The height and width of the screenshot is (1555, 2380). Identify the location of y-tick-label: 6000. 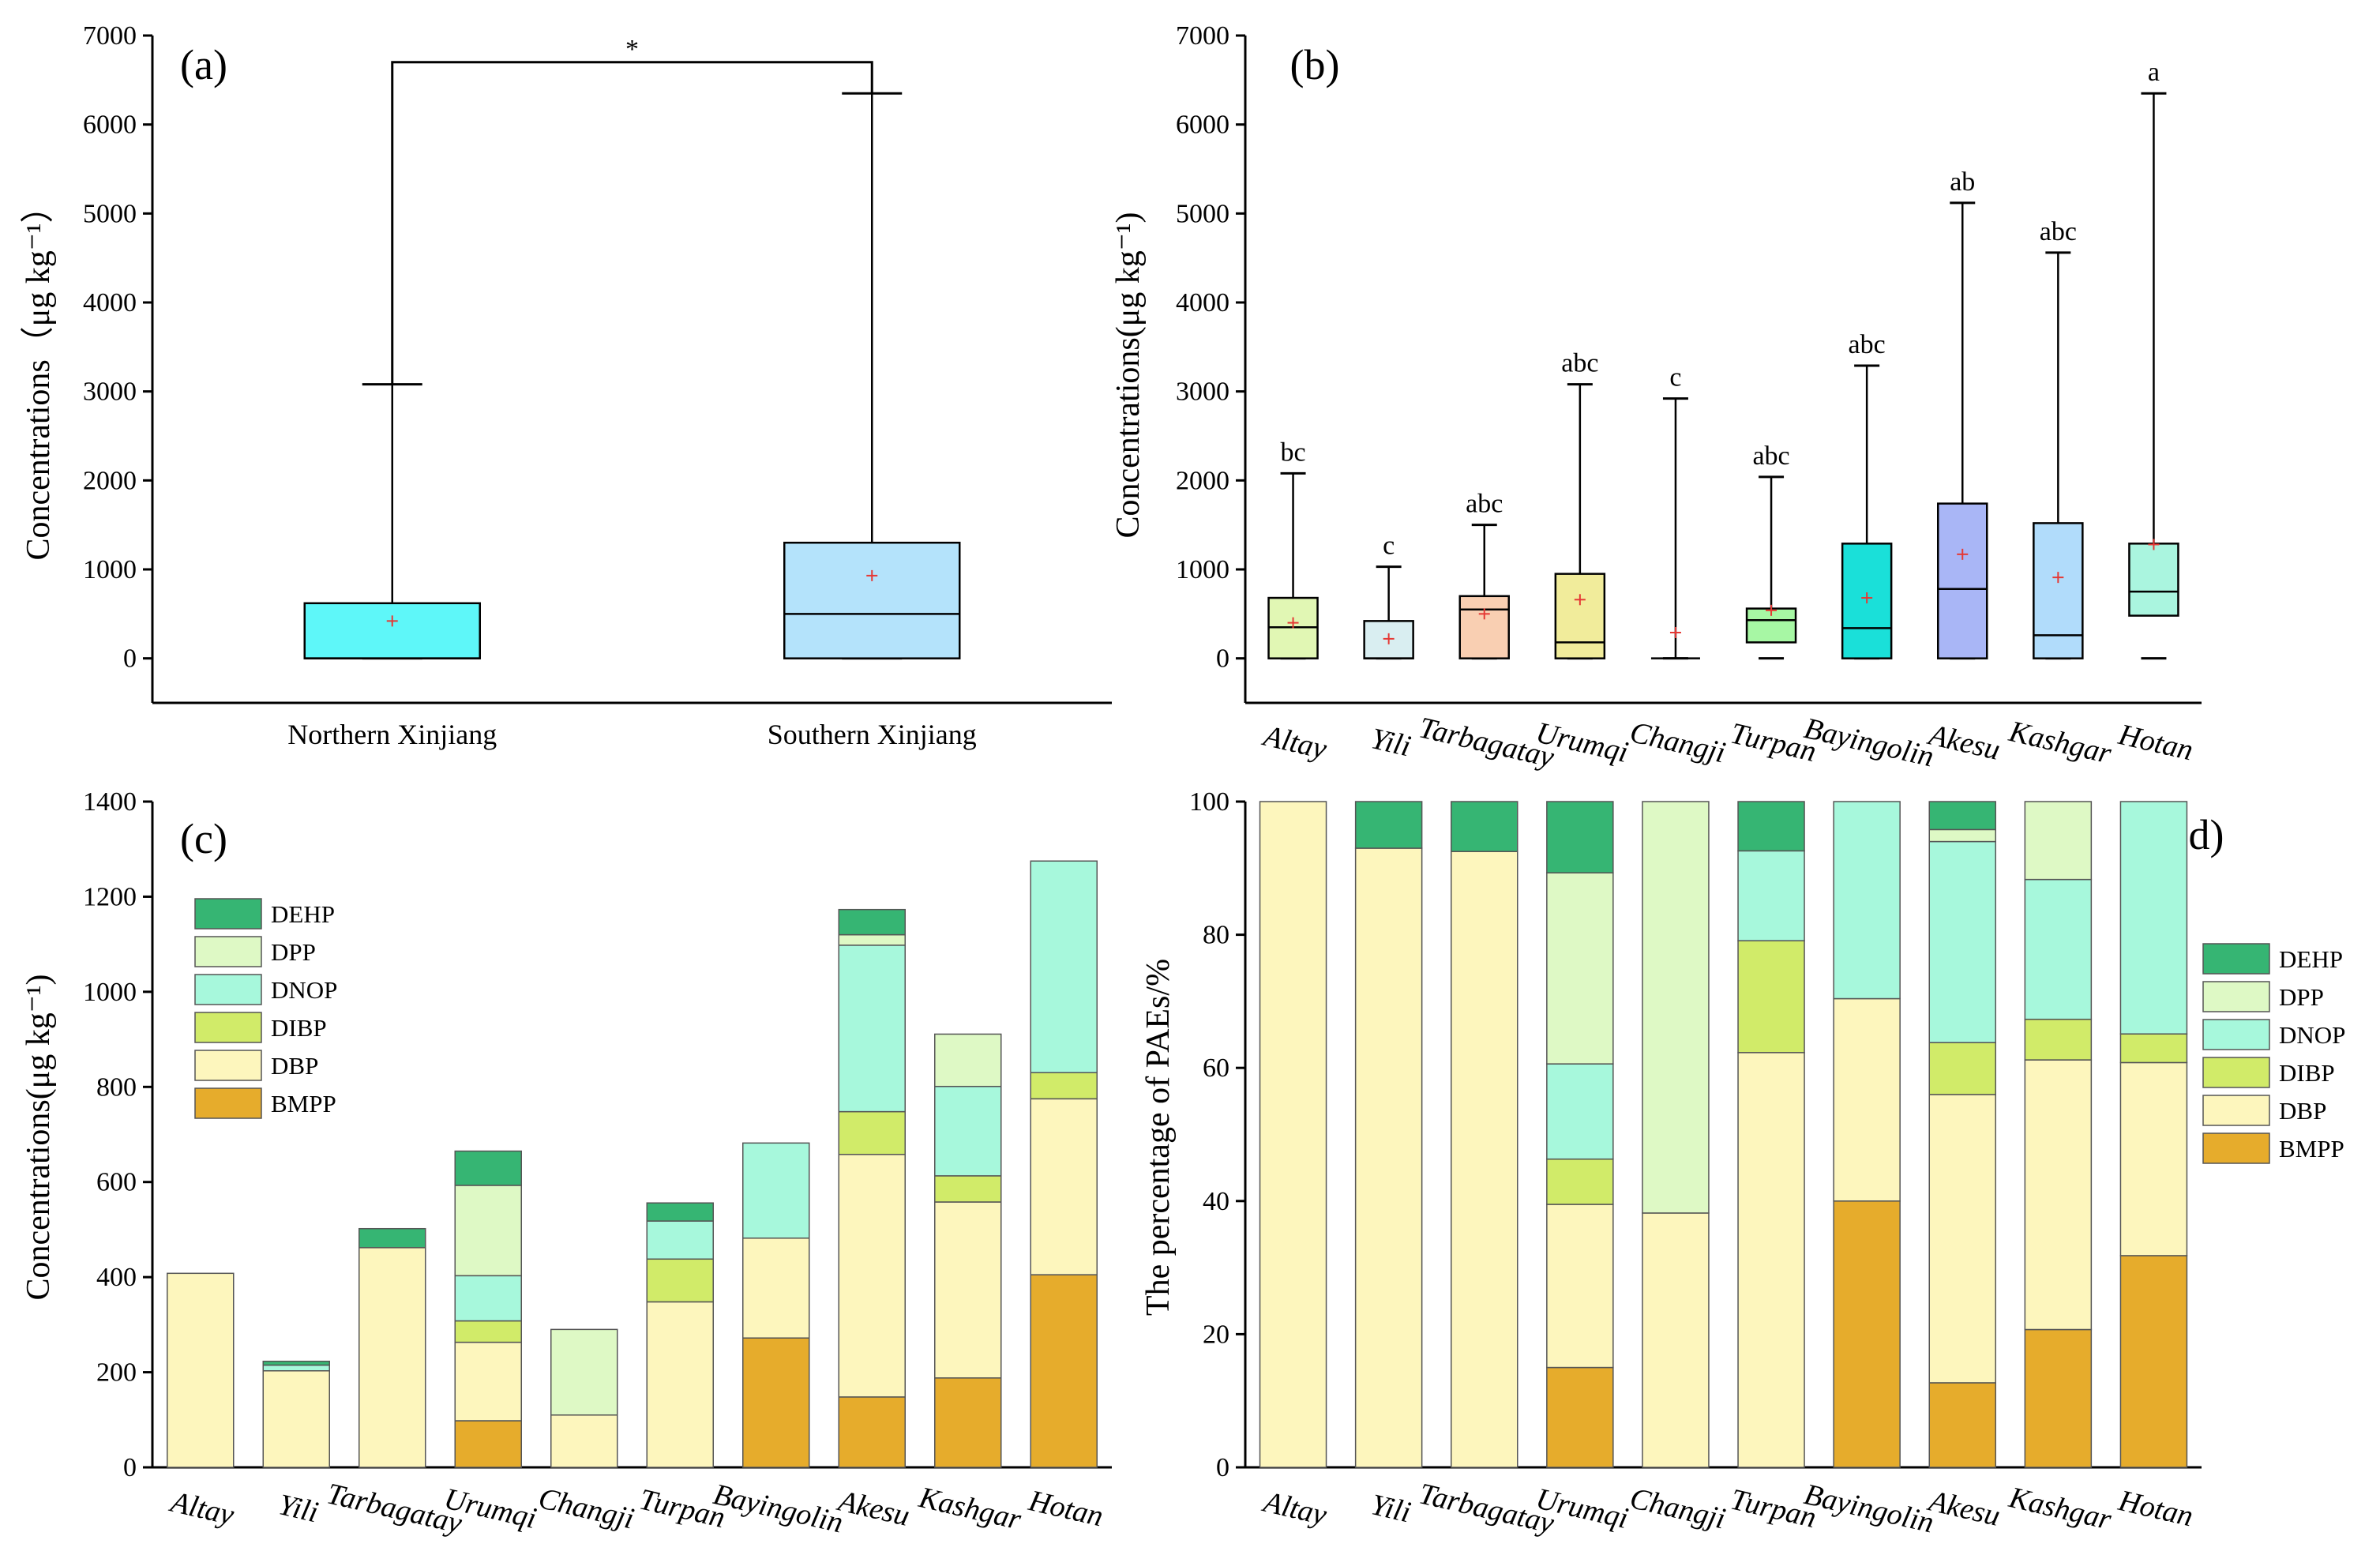
(1202, 125).